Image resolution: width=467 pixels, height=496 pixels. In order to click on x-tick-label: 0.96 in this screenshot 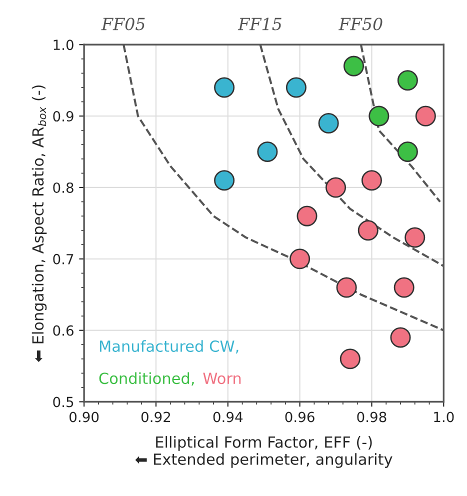, I will do `click(299, 417)`.